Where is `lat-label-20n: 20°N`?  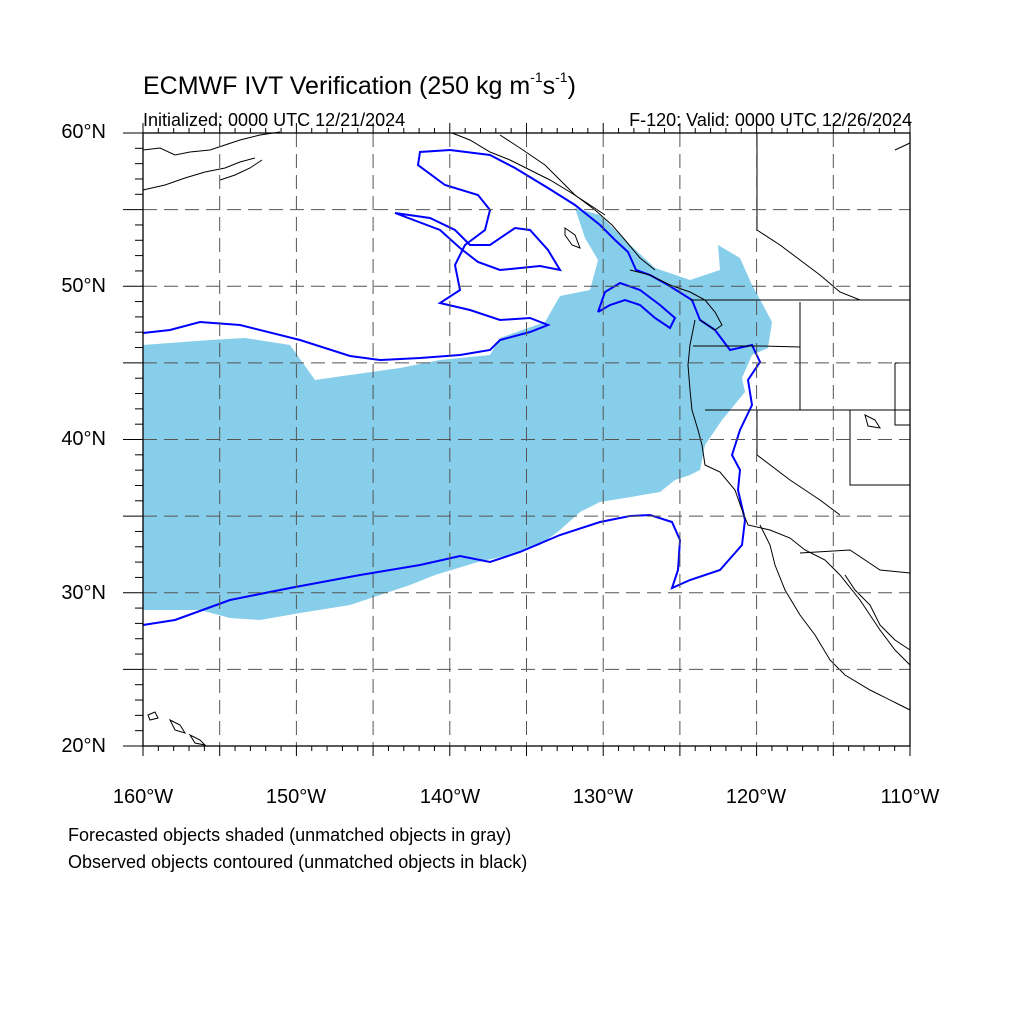 lat-label-20n: 20°N is located at coordinates (83, 746).